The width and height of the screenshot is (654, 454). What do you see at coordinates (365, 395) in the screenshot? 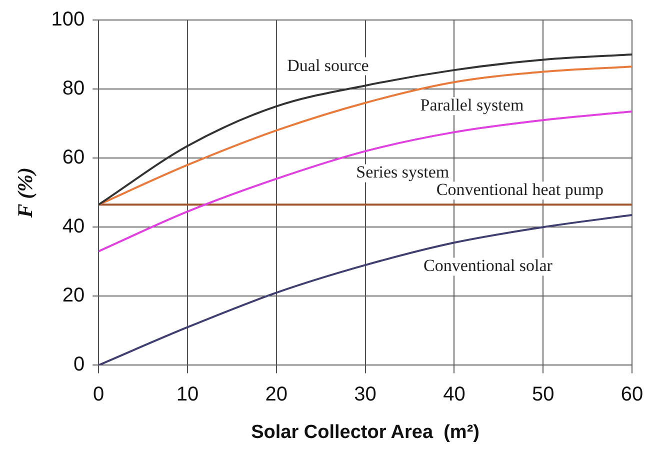
I see `x-tick-label: 30` at bounding box center [365, 395].